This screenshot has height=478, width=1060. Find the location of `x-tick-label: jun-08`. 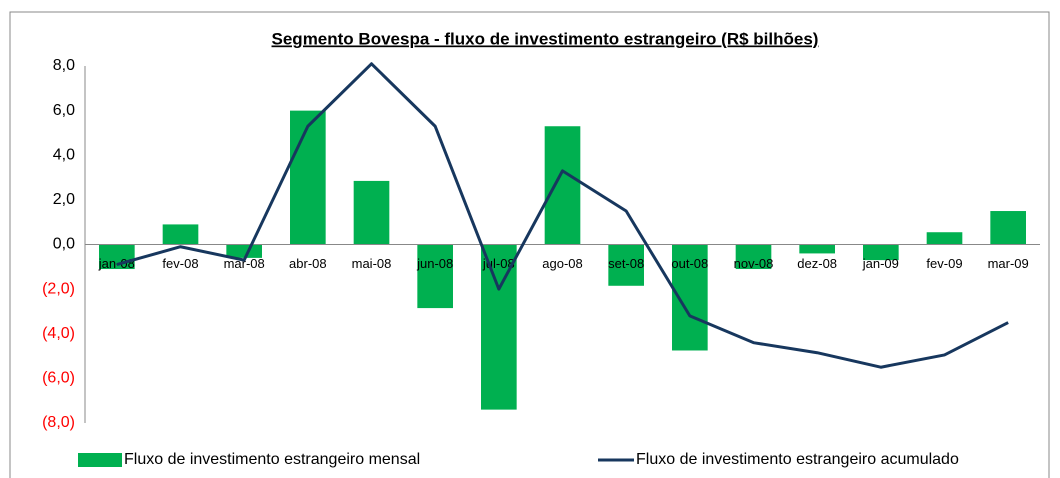

x-tick-label: jun-08 is located at coordinates (434, 263).